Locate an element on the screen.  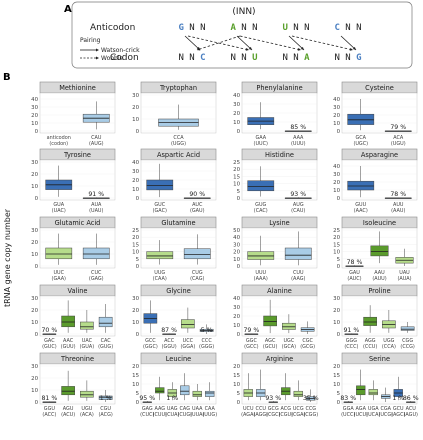
codon-3: N N G is located at coordinates (347, 58).